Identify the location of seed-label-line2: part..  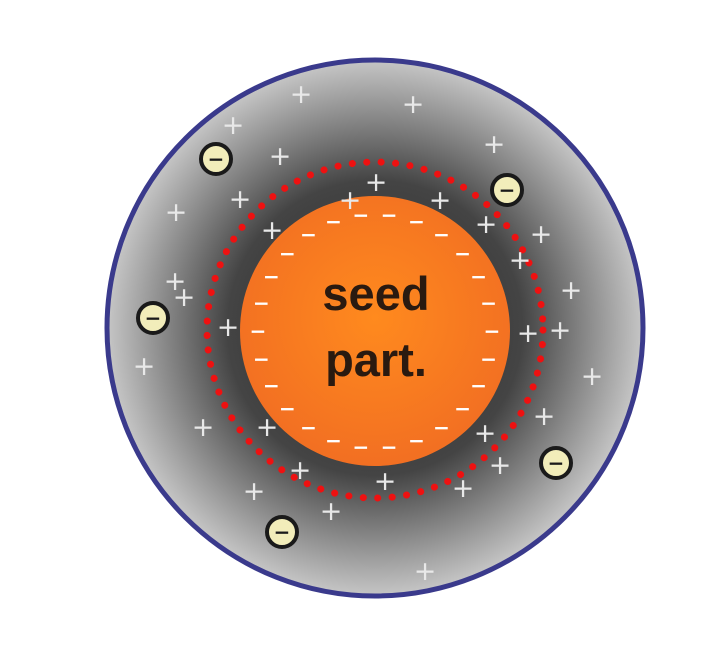
(376, 359).